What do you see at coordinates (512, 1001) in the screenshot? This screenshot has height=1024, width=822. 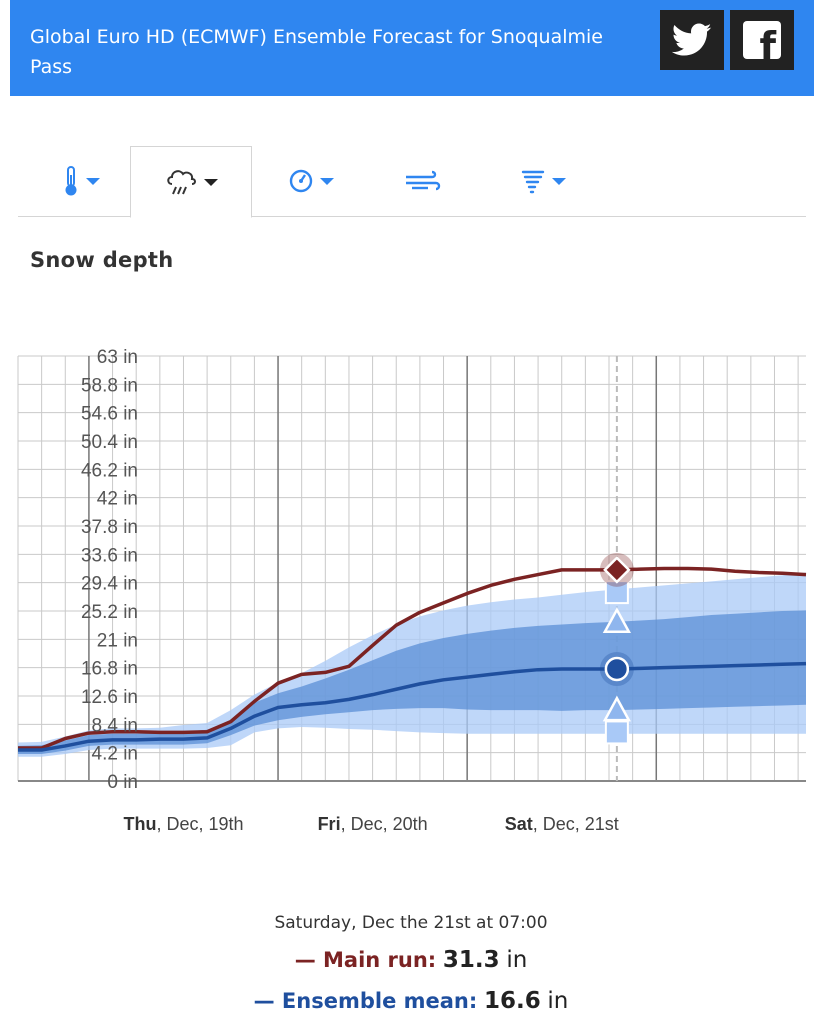 I see `ensemble-mean-value: 16.6` at bounding box center [512, 1001].